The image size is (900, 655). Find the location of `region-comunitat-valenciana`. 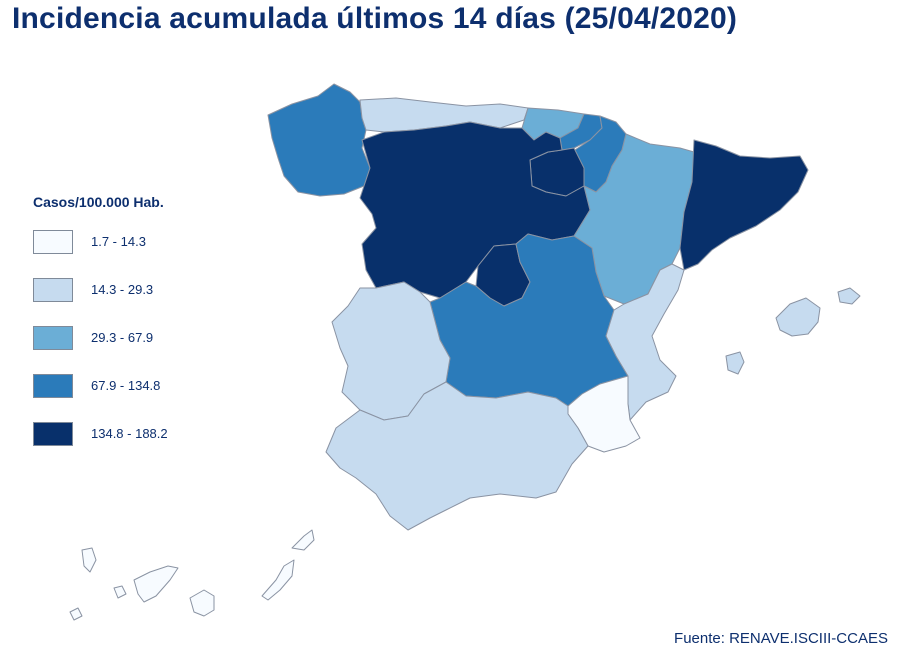

region-comunitat-valenciana is located at coordinates (645, 342).